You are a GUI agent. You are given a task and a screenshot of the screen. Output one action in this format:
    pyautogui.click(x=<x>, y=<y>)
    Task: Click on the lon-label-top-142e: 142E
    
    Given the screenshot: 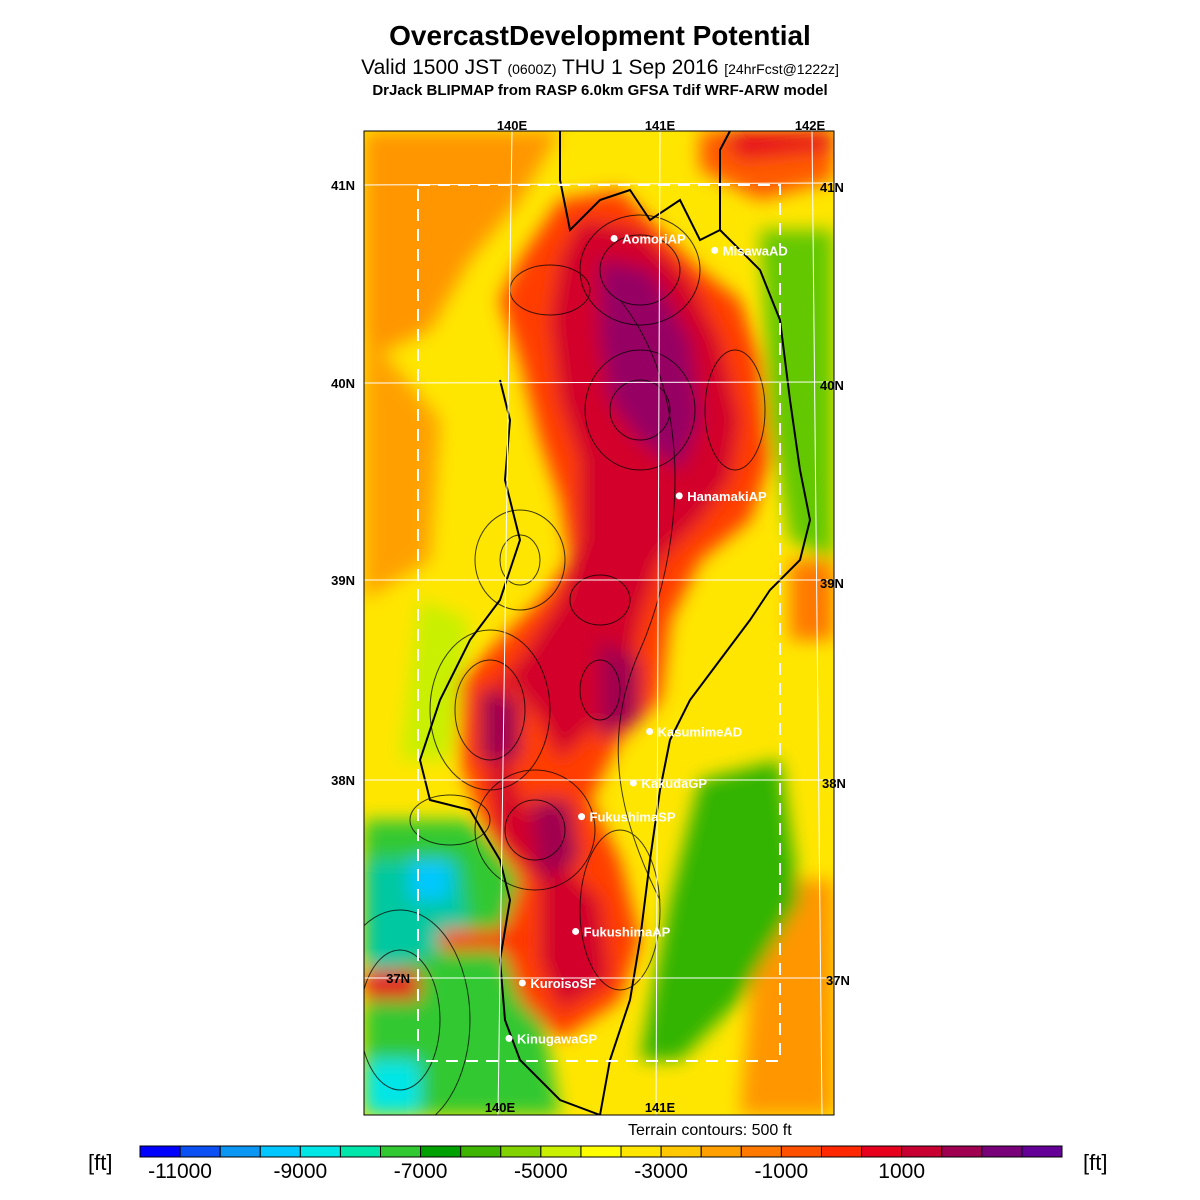 What is the action you would take?
    pyautogui.click(x=810, y=125)
    